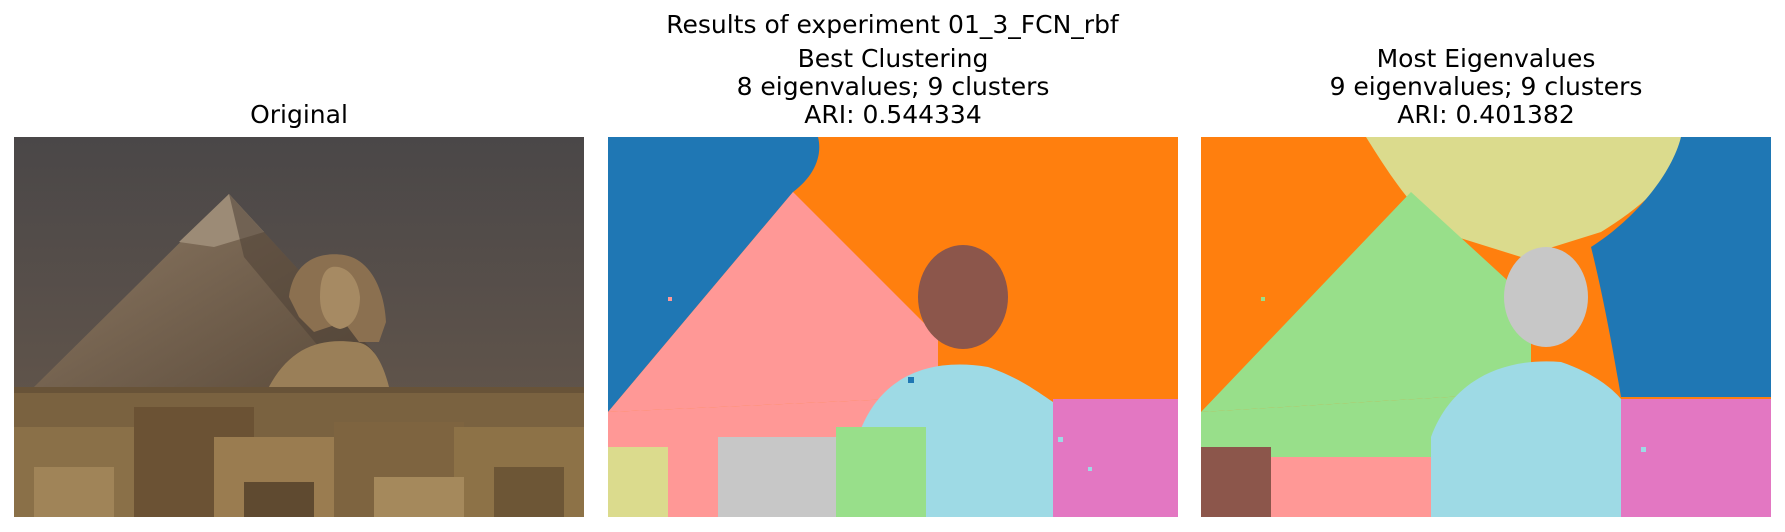 This screenshot has width=1785, height=532. Describe the element at coordinates (1486, 114) in the screenshot. I see `title-line: ARI: 0.401382` at that location.